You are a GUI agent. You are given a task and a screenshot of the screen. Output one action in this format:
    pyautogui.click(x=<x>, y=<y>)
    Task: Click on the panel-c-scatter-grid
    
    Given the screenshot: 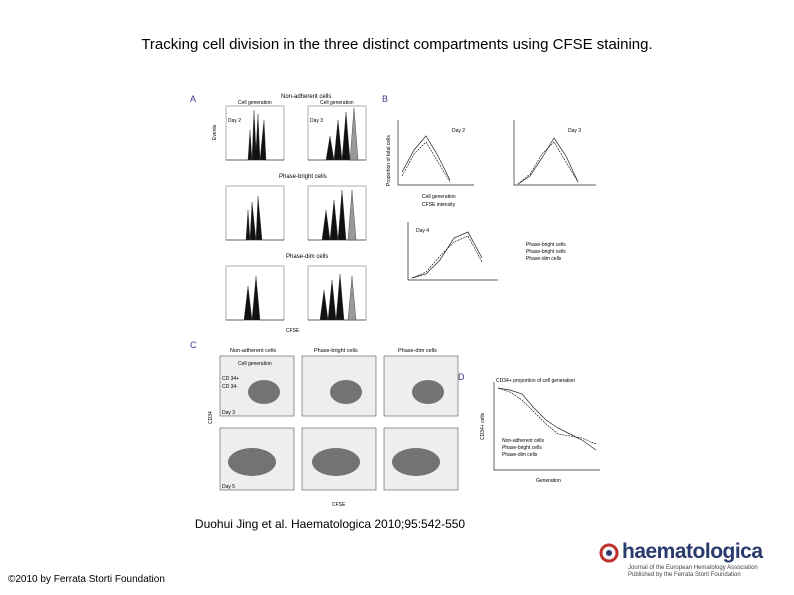 What is the action you would take?
    pyautogui.click(x=339, y=423)
    